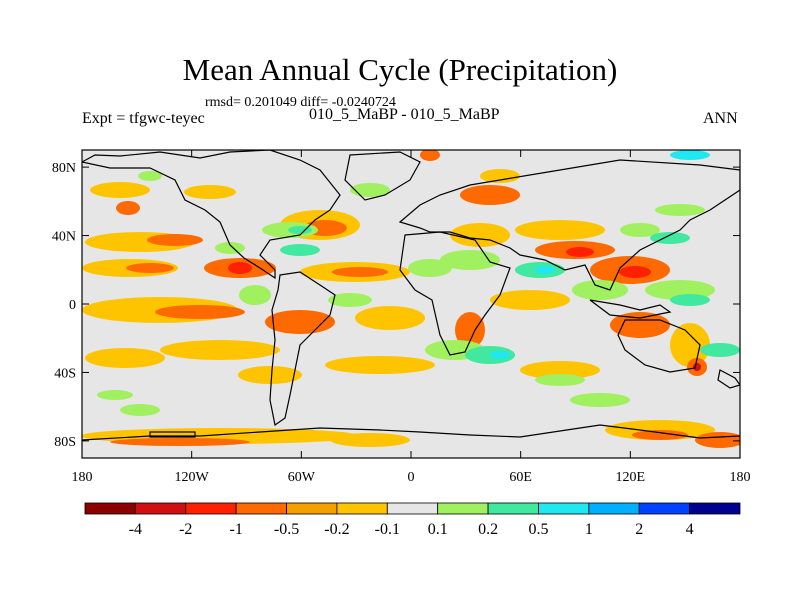  What do you see at coordinates (589, 529) in the screenshot?
I see `colorbar-label: 1` at bounding box center [589, 529].